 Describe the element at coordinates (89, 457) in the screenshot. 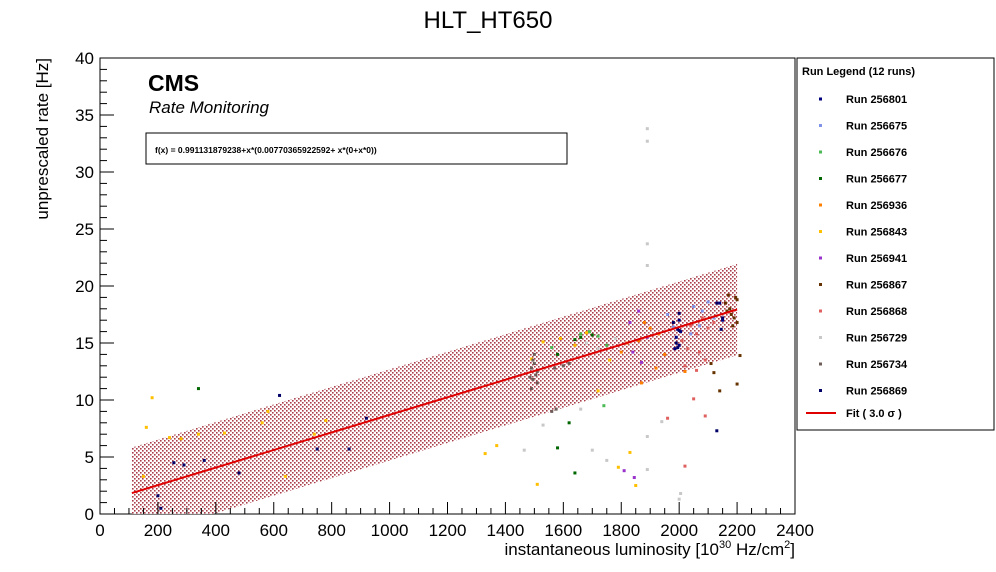

I see `y-tick-label: 5` at that location.